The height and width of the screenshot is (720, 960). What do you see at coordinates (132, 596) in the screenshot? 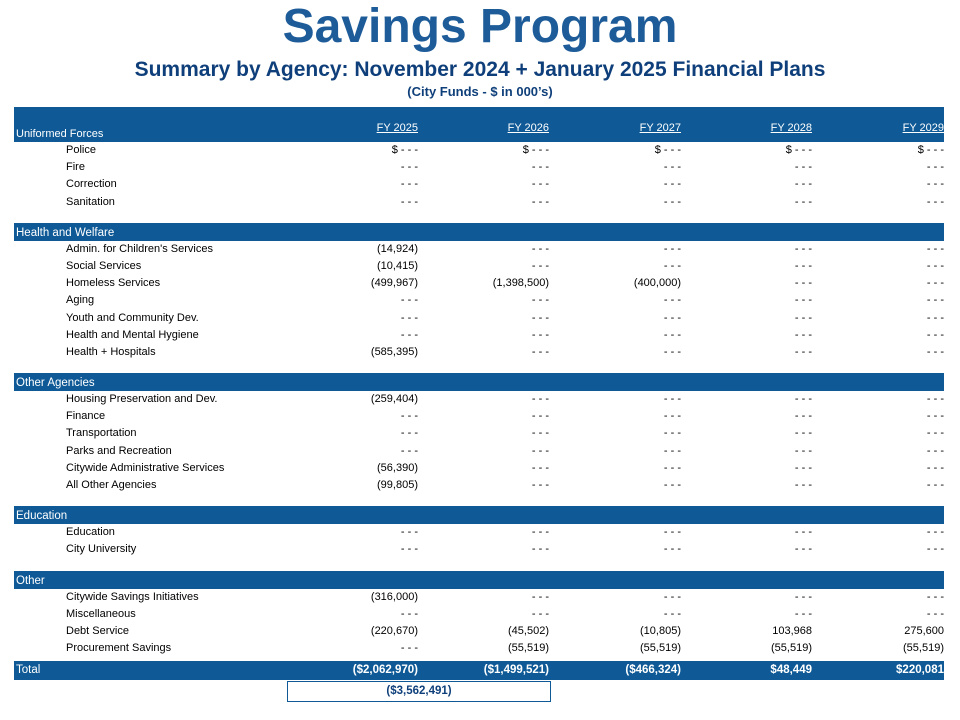
I see `row-label: Citywide Savings Initiatives` at bounding box center [132, 596].